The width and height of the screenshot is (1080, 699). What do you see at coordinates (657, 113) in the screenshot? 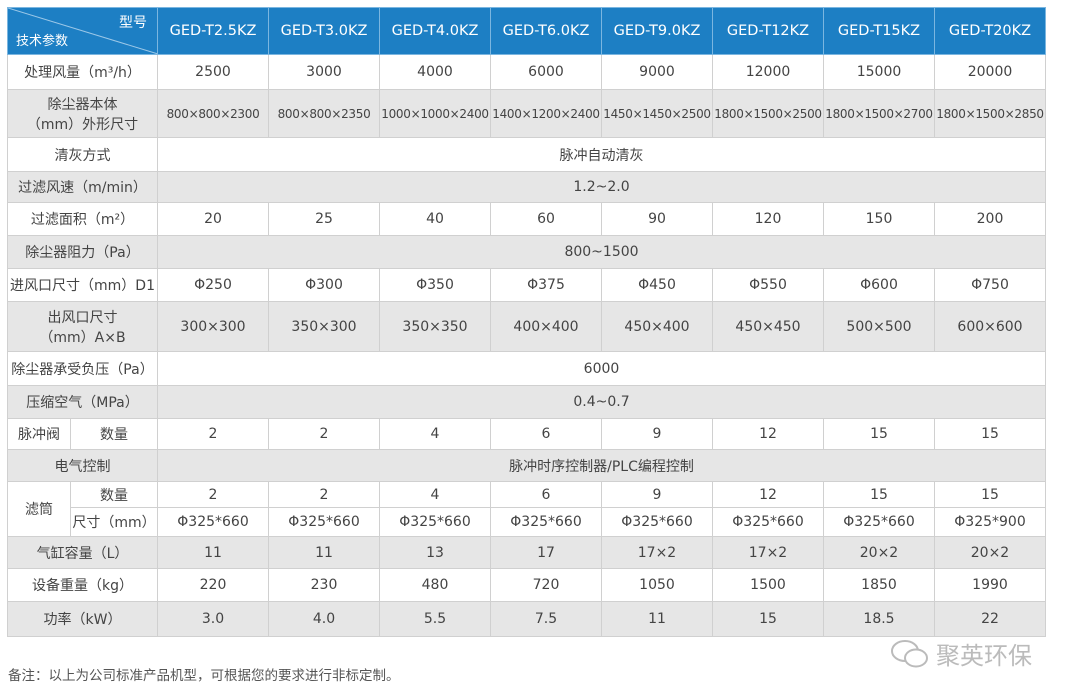
I see `value-cell: 1450×1450×2500` at bounding box center [657, 113].